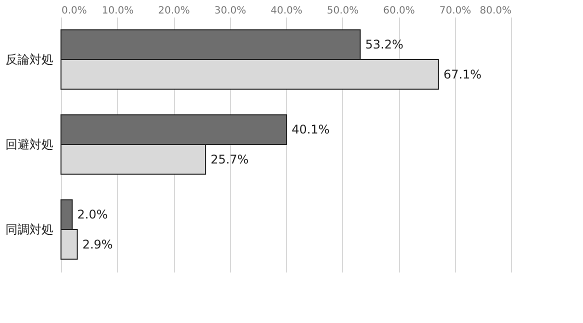 The width and height of the screenshot is (583, 323). I want to click on x-tick-label: 30.0%, so click(230, 11).